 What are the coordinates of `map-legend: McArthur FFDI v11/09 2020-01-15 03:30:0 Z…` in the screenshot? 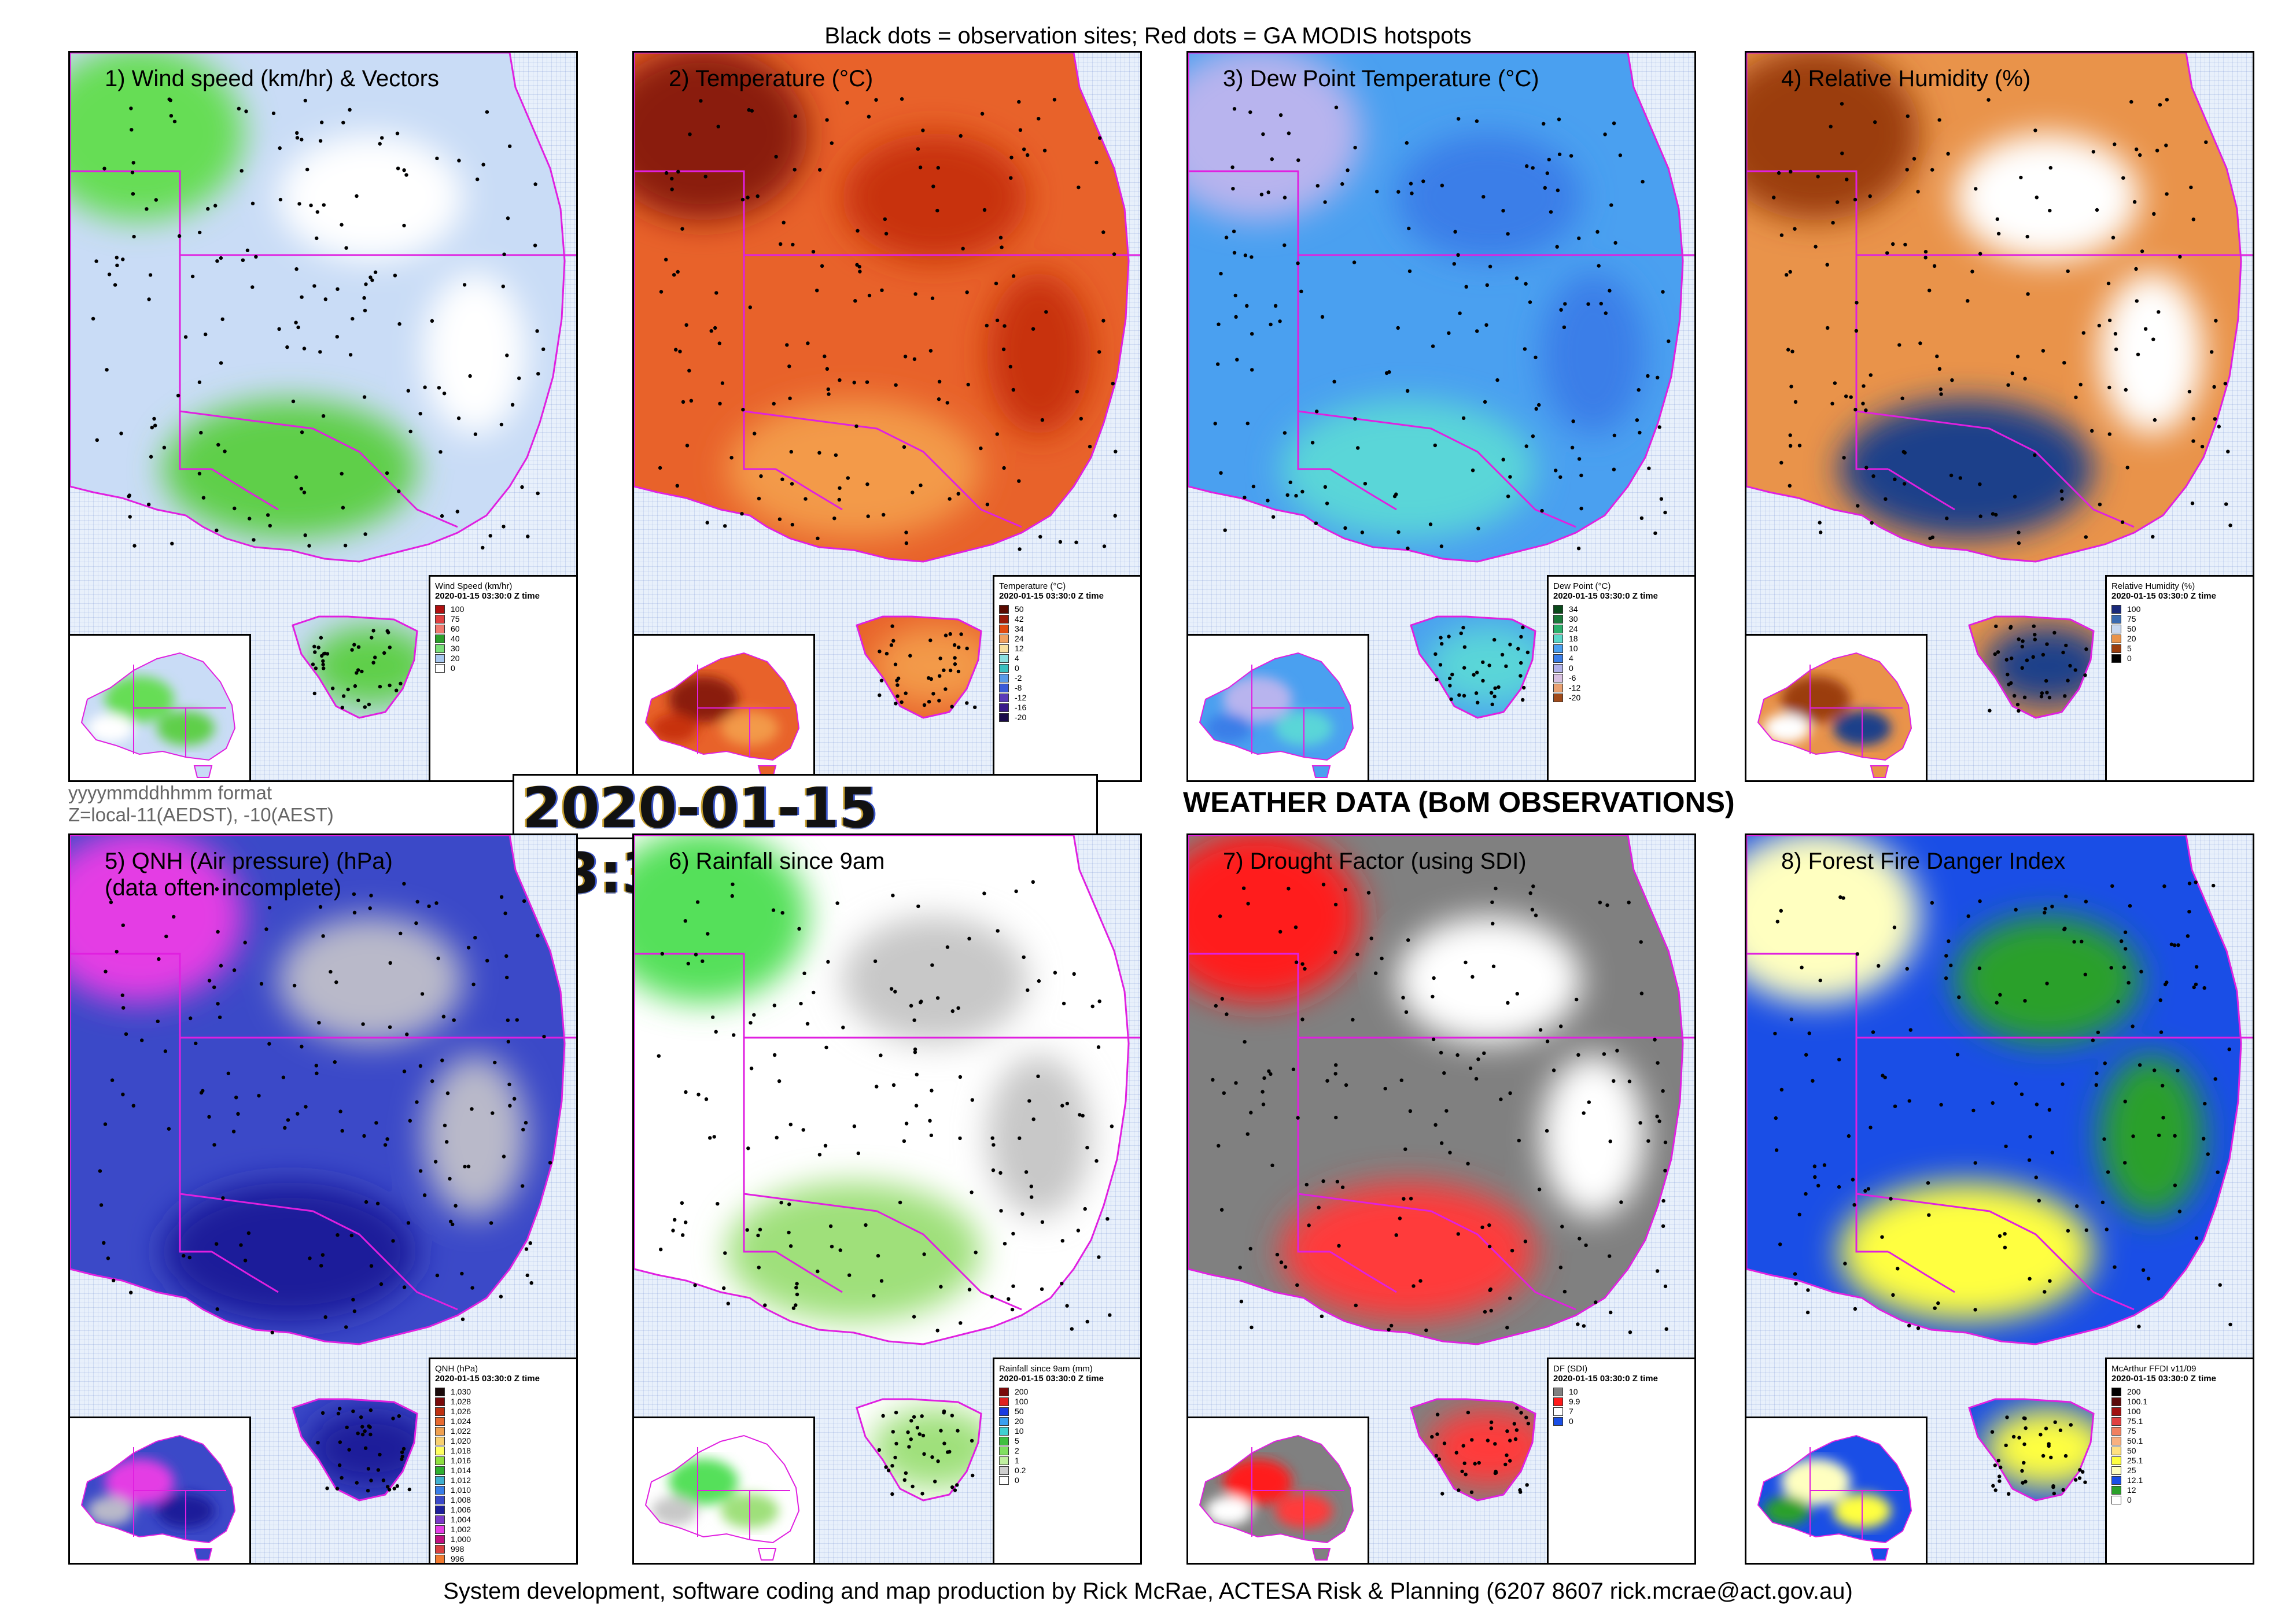 It's located at (2179, 1461).